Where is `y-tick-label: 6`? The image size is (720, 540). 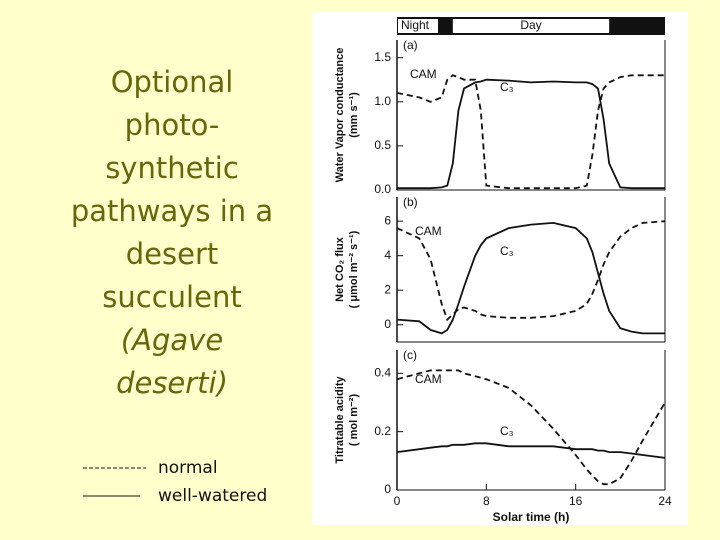 y-tick-label: 6 is located at coordinates (387, 220).